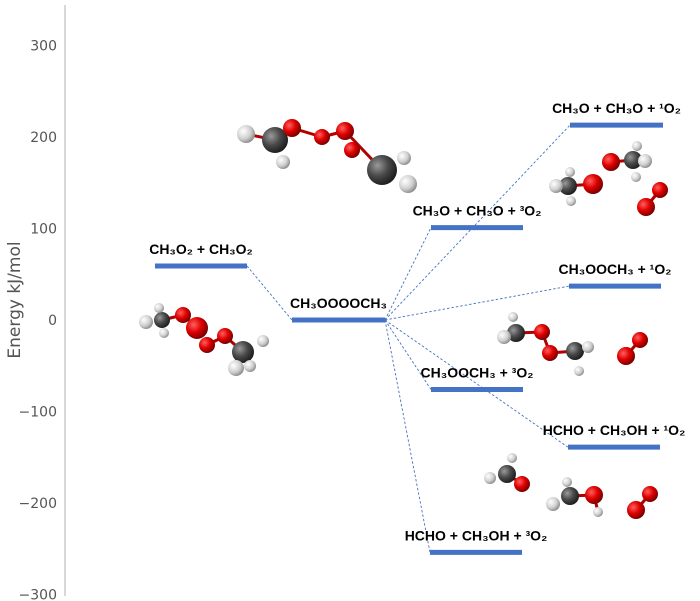 The height and width of the screenshot is (601, 700). I want to click on level-label: CH₃O₂ + CH₃O₂, so click(201, 249).